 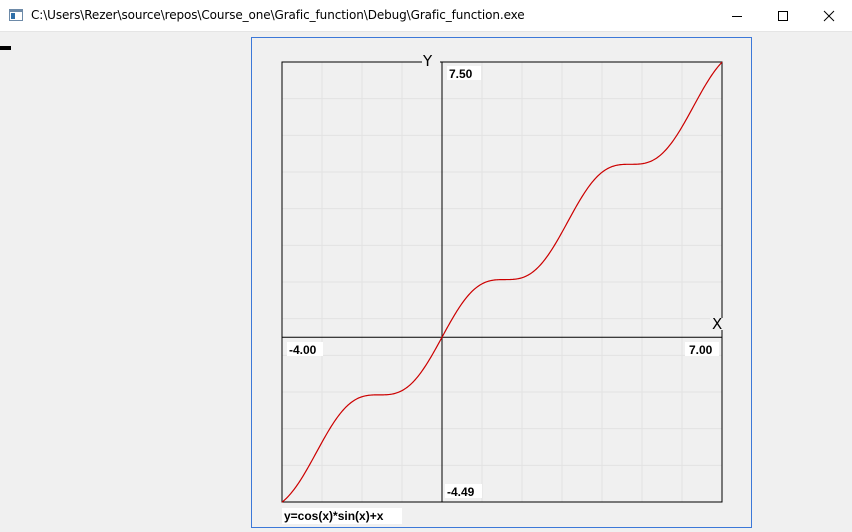 I want to click on console-app-icon, so click(x=16, y=15).